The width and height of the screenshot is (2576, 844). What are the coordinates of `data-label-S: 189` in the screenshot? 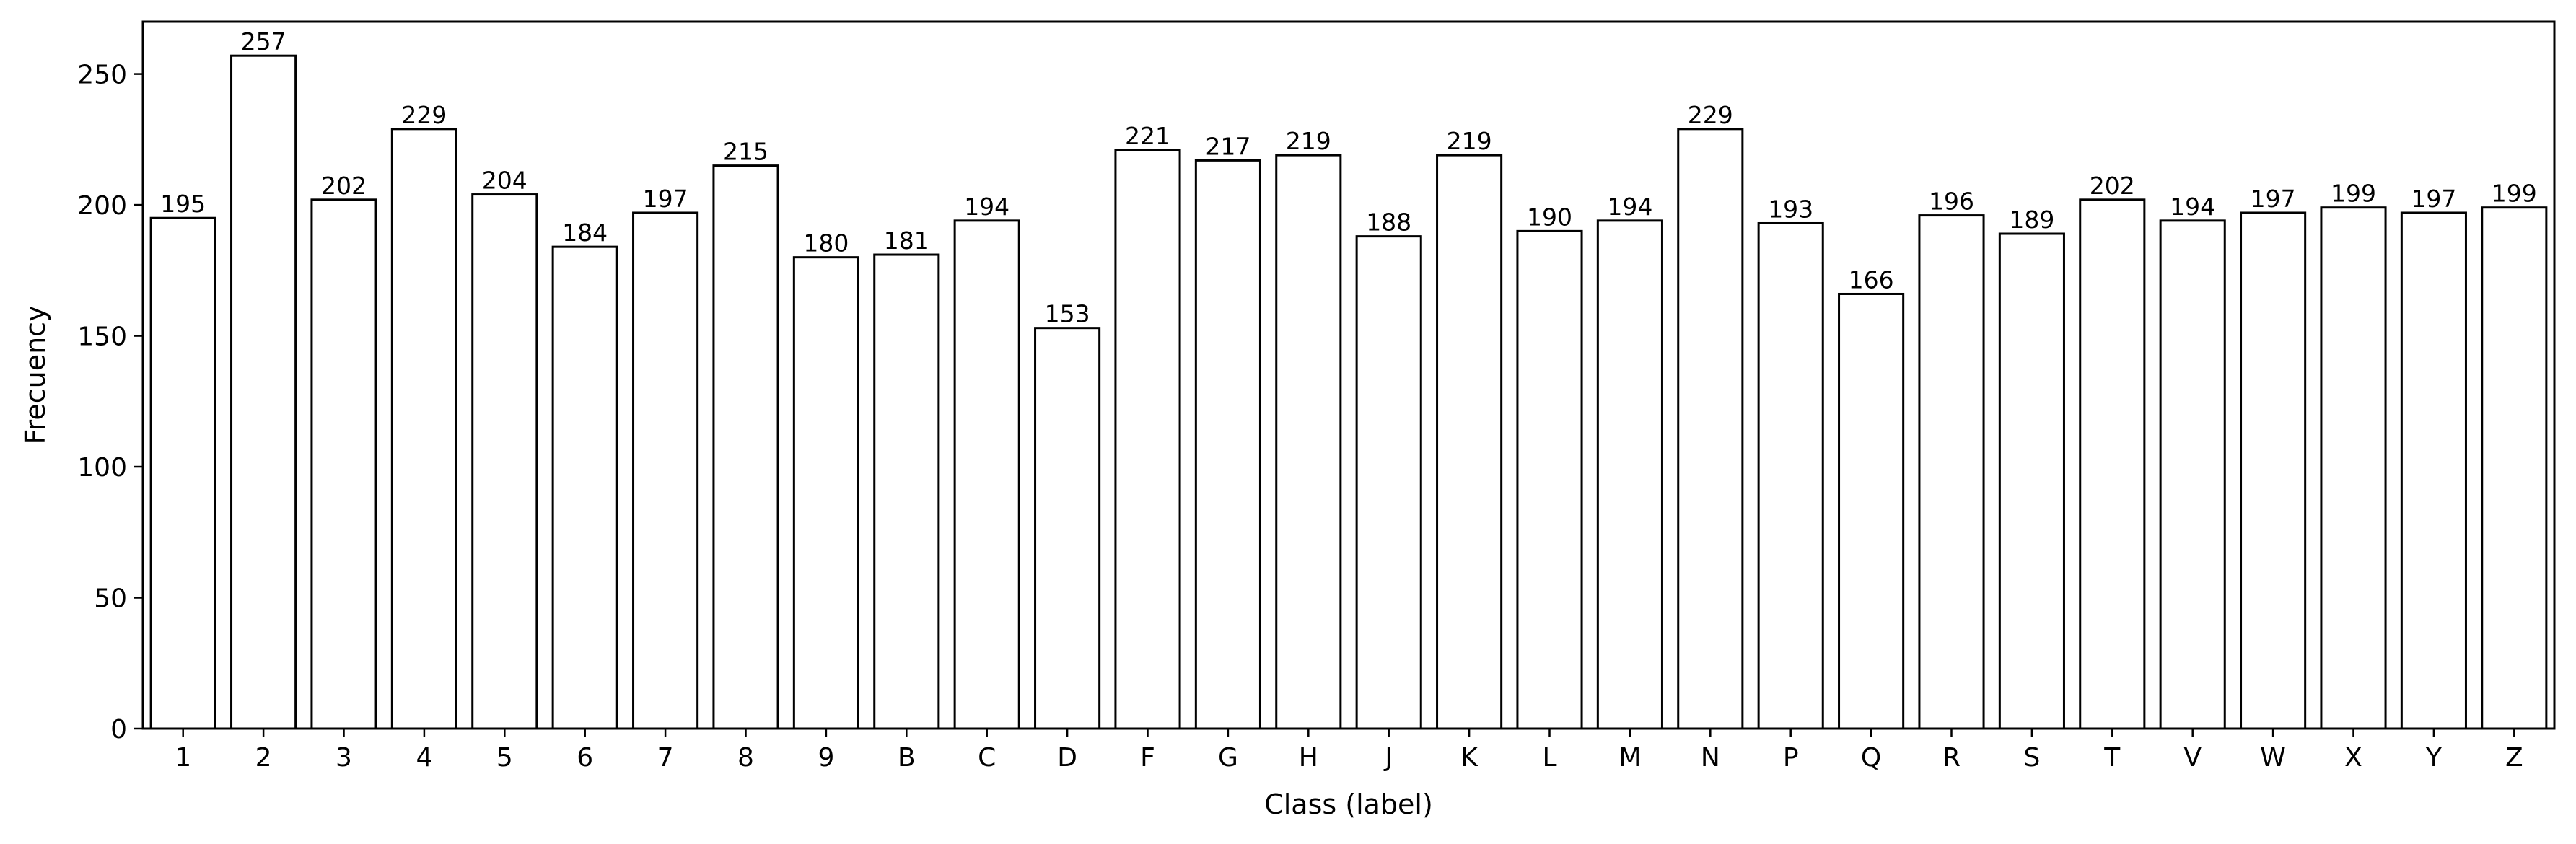 It's located at (2031, 220).